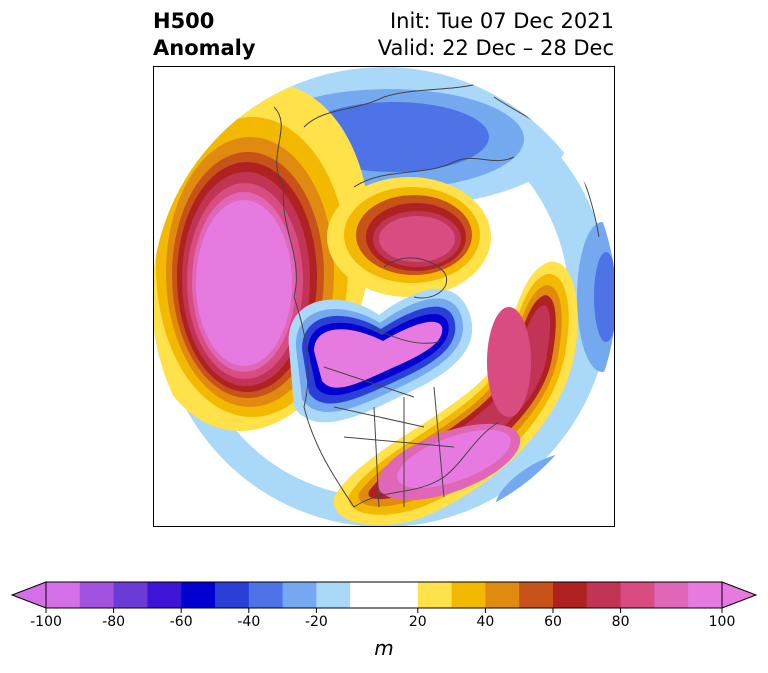 Image resolution: width=768 pixels, height=673 pixels. What do you see at coordinates (184, 21) in the screenshot?
I see `title-field-name: H500` at bounding box center [184, 21].